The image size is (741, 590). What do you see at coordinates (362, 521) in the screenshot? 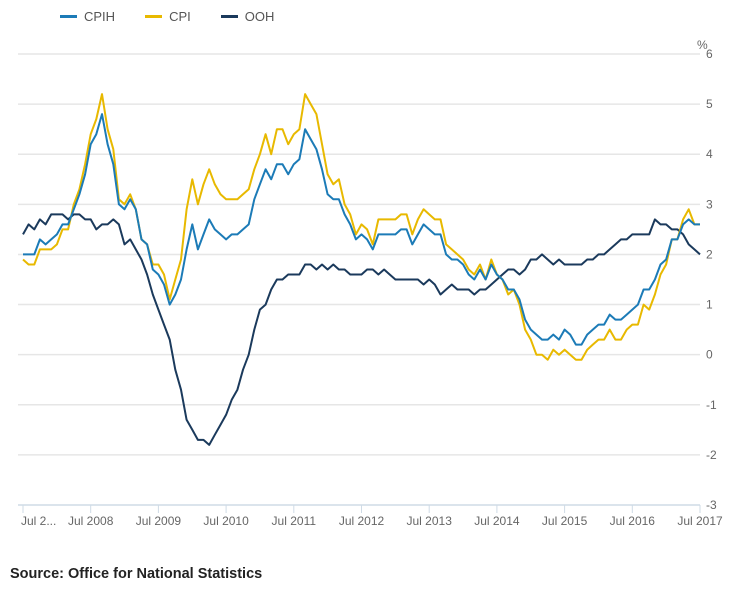
I see `x-tick-label: Jul 2012` at bounding box center [362, 521].